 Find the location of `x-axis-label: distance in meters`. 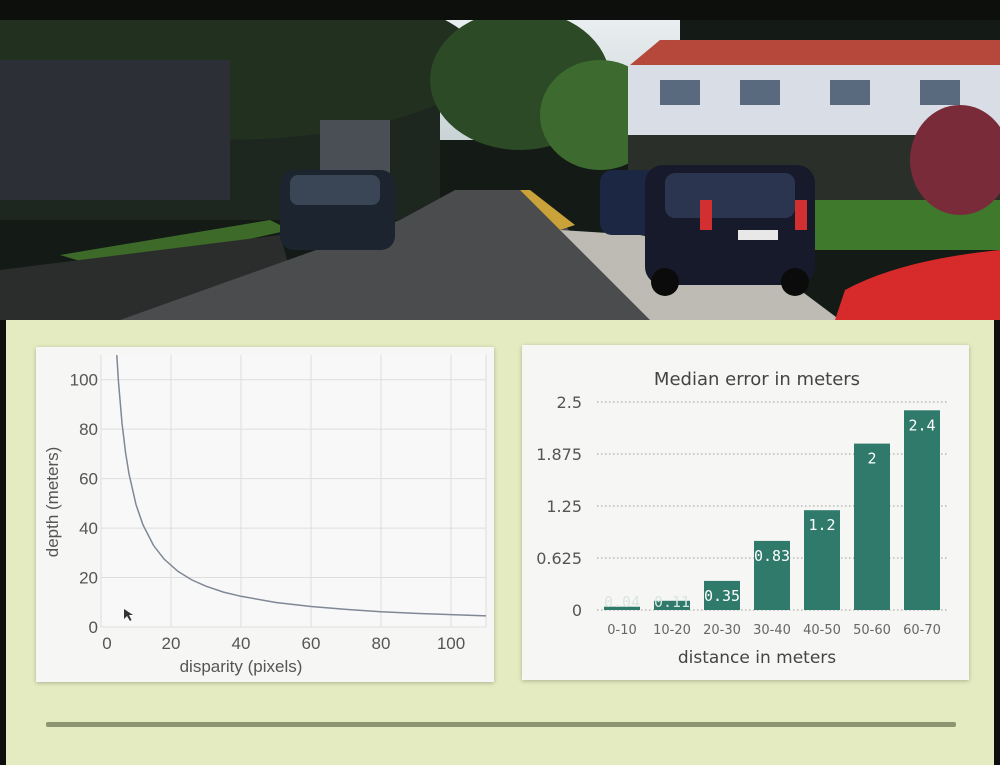

x-axis-label: distance in meters is located at coordinates (757, 658).